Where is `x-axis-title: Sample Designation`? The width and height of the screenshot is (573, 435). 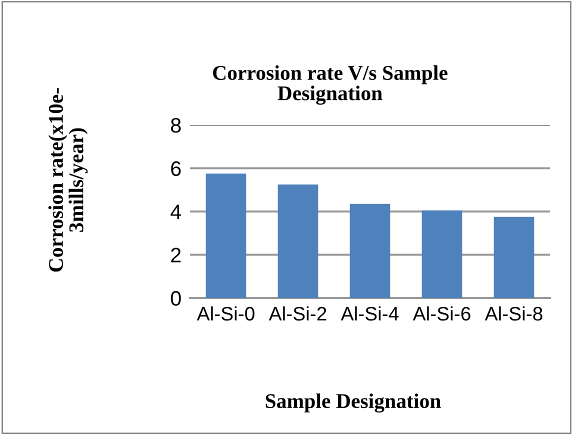
x-axis-title: Sample Designation is located at coordinates (353, 403).